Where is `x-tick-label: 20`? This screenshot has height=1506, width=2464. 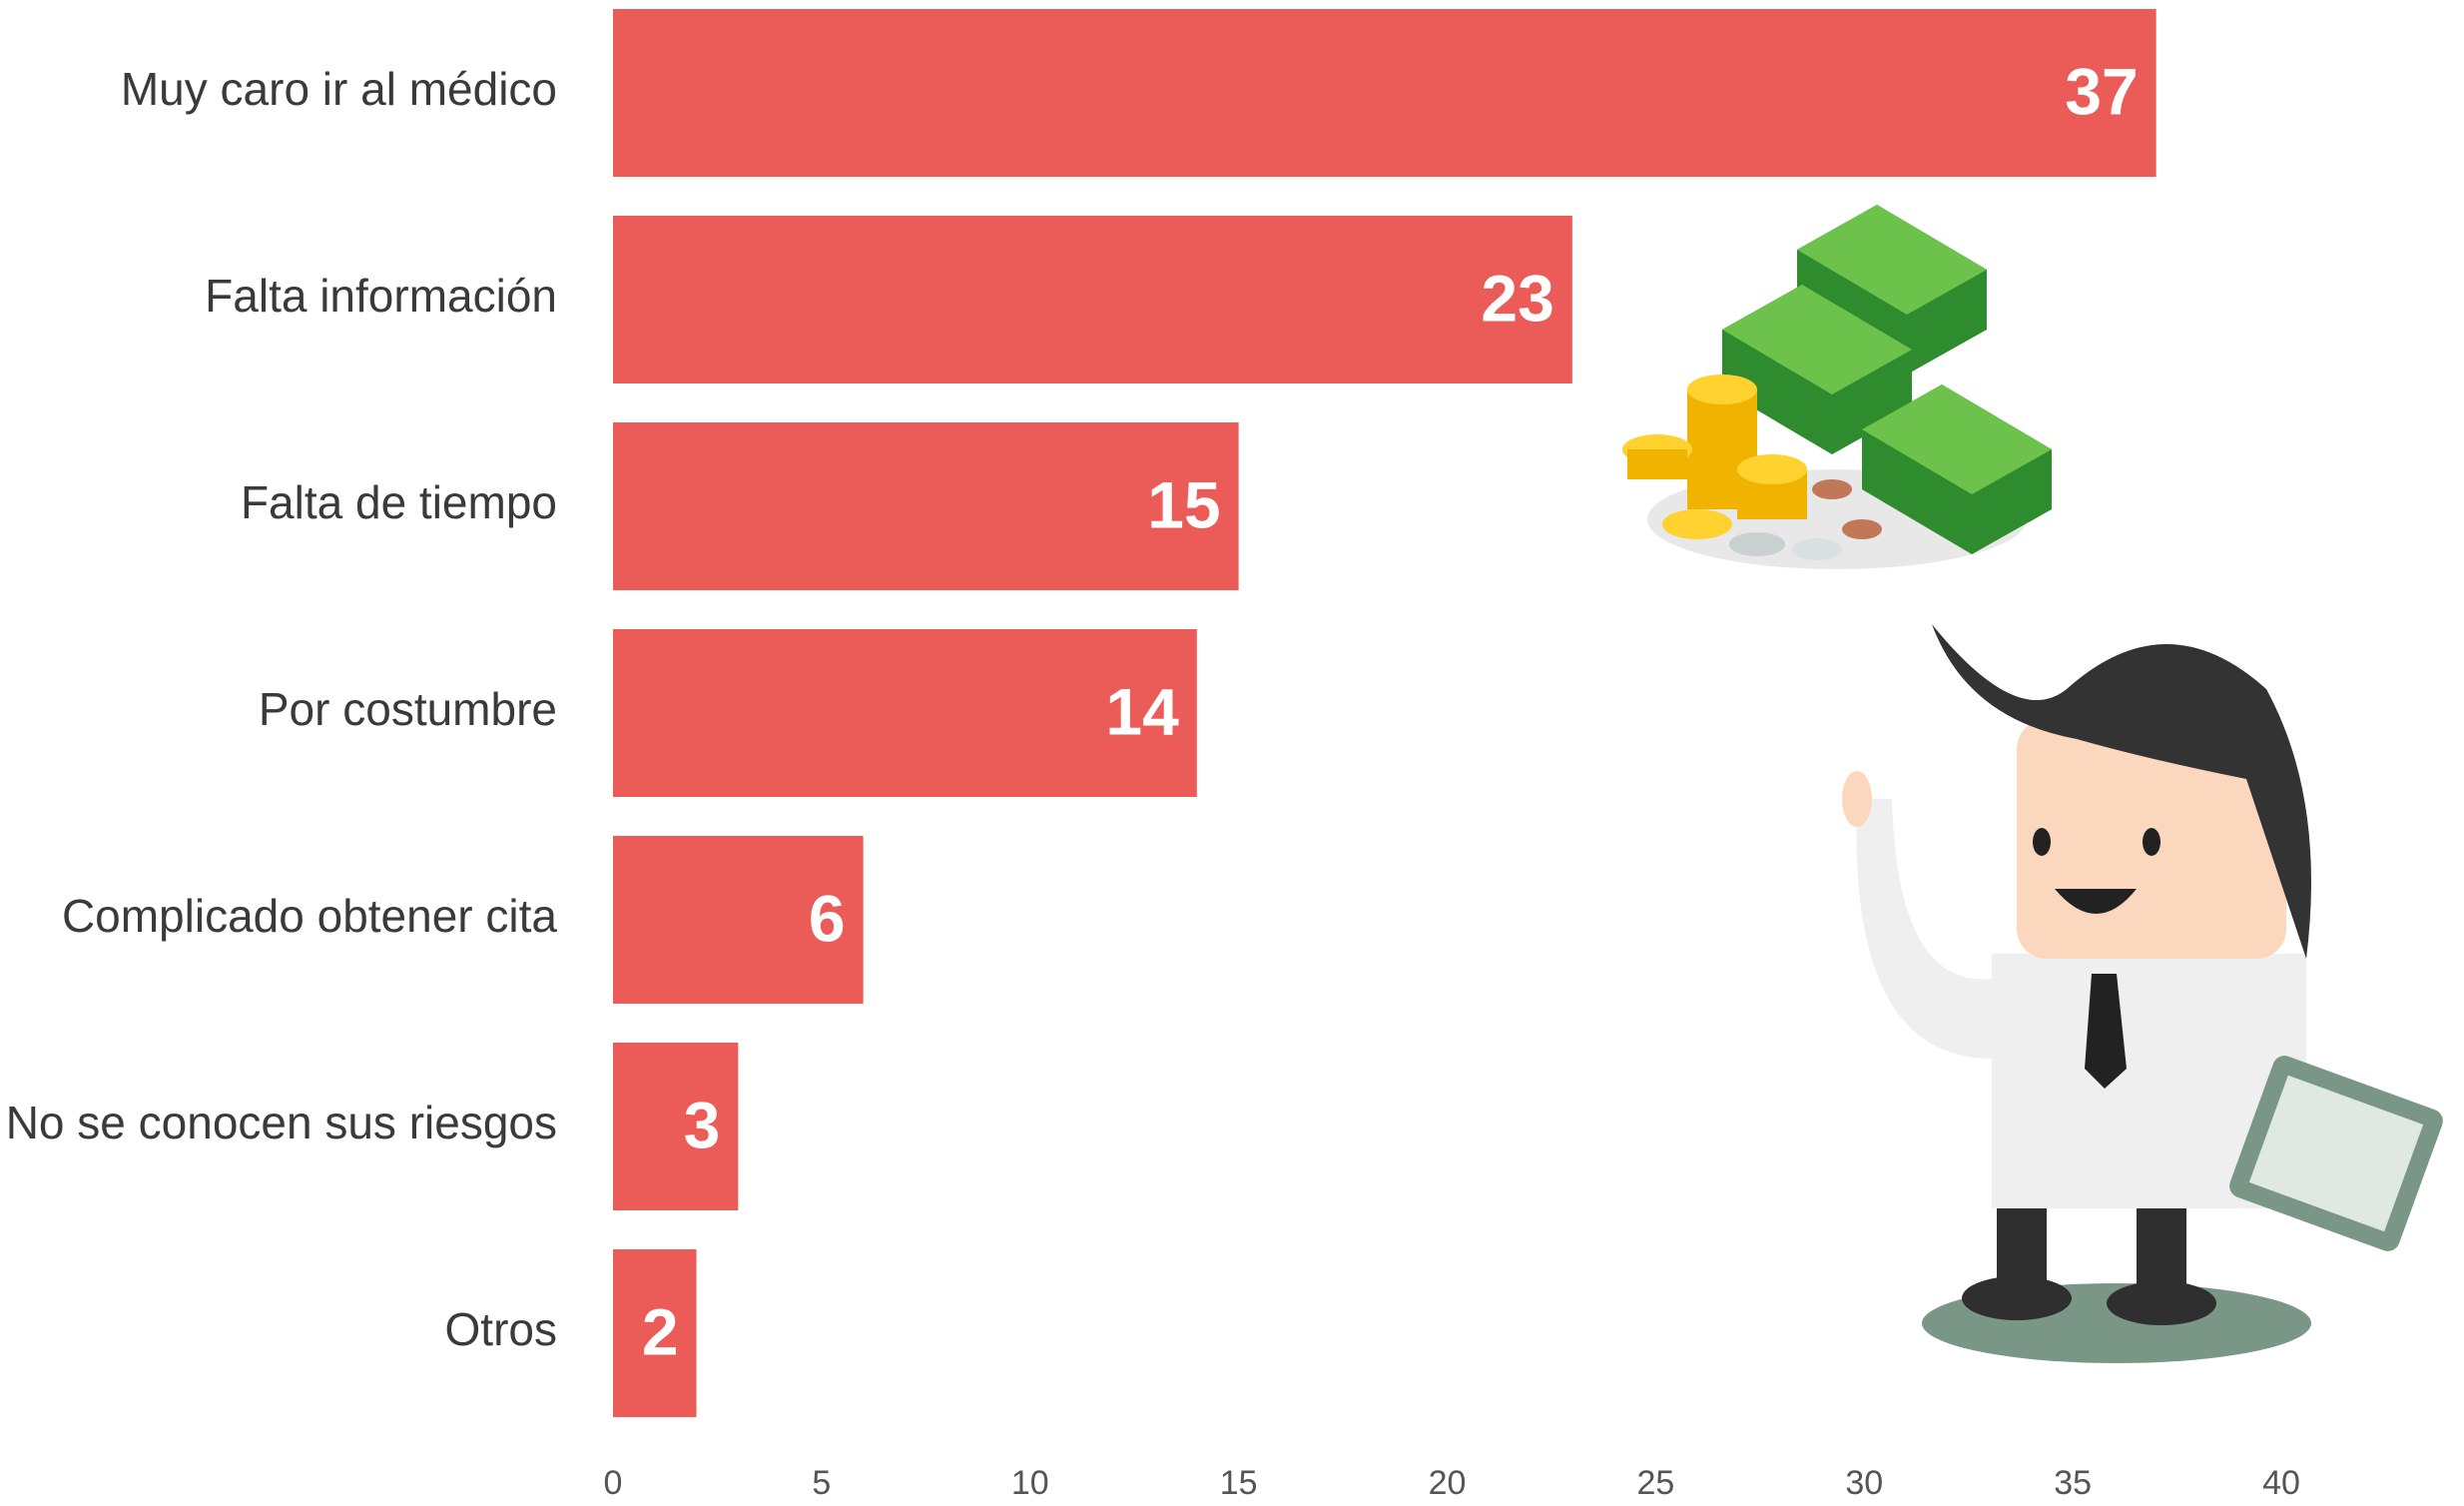 x-tick-label: 20 is located at coordinates (1448, 1483).